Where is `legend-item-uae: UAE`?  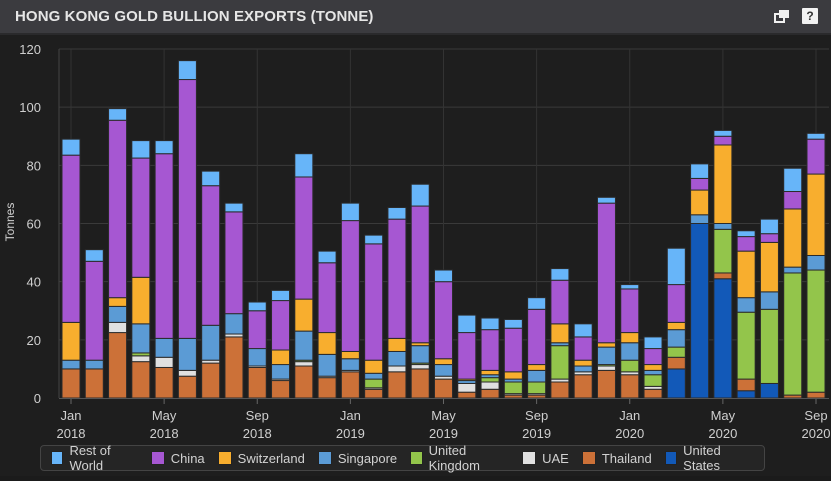 legend-item-uae: UAE is located at coordinates (545, 458).